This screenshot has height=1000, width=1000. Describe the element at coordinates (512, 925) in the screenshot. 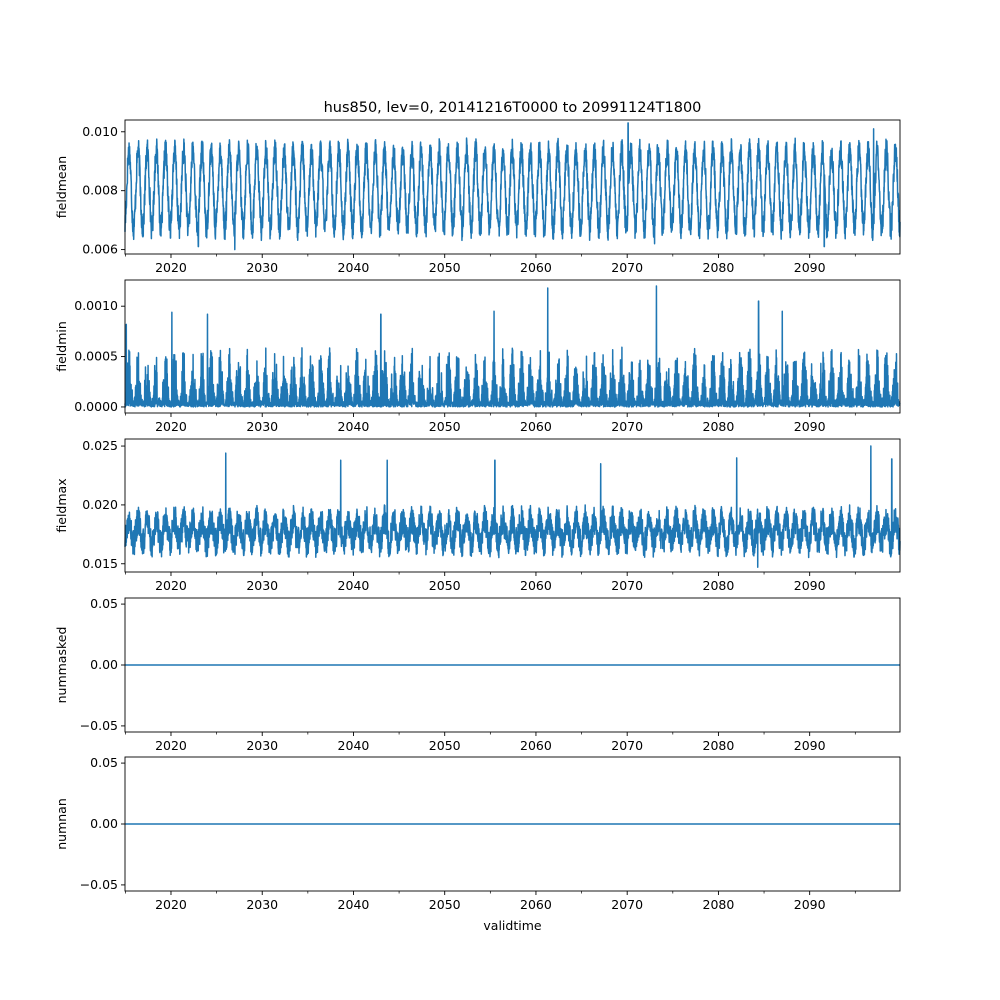

I see `x-axis-label: validtime` at that location.